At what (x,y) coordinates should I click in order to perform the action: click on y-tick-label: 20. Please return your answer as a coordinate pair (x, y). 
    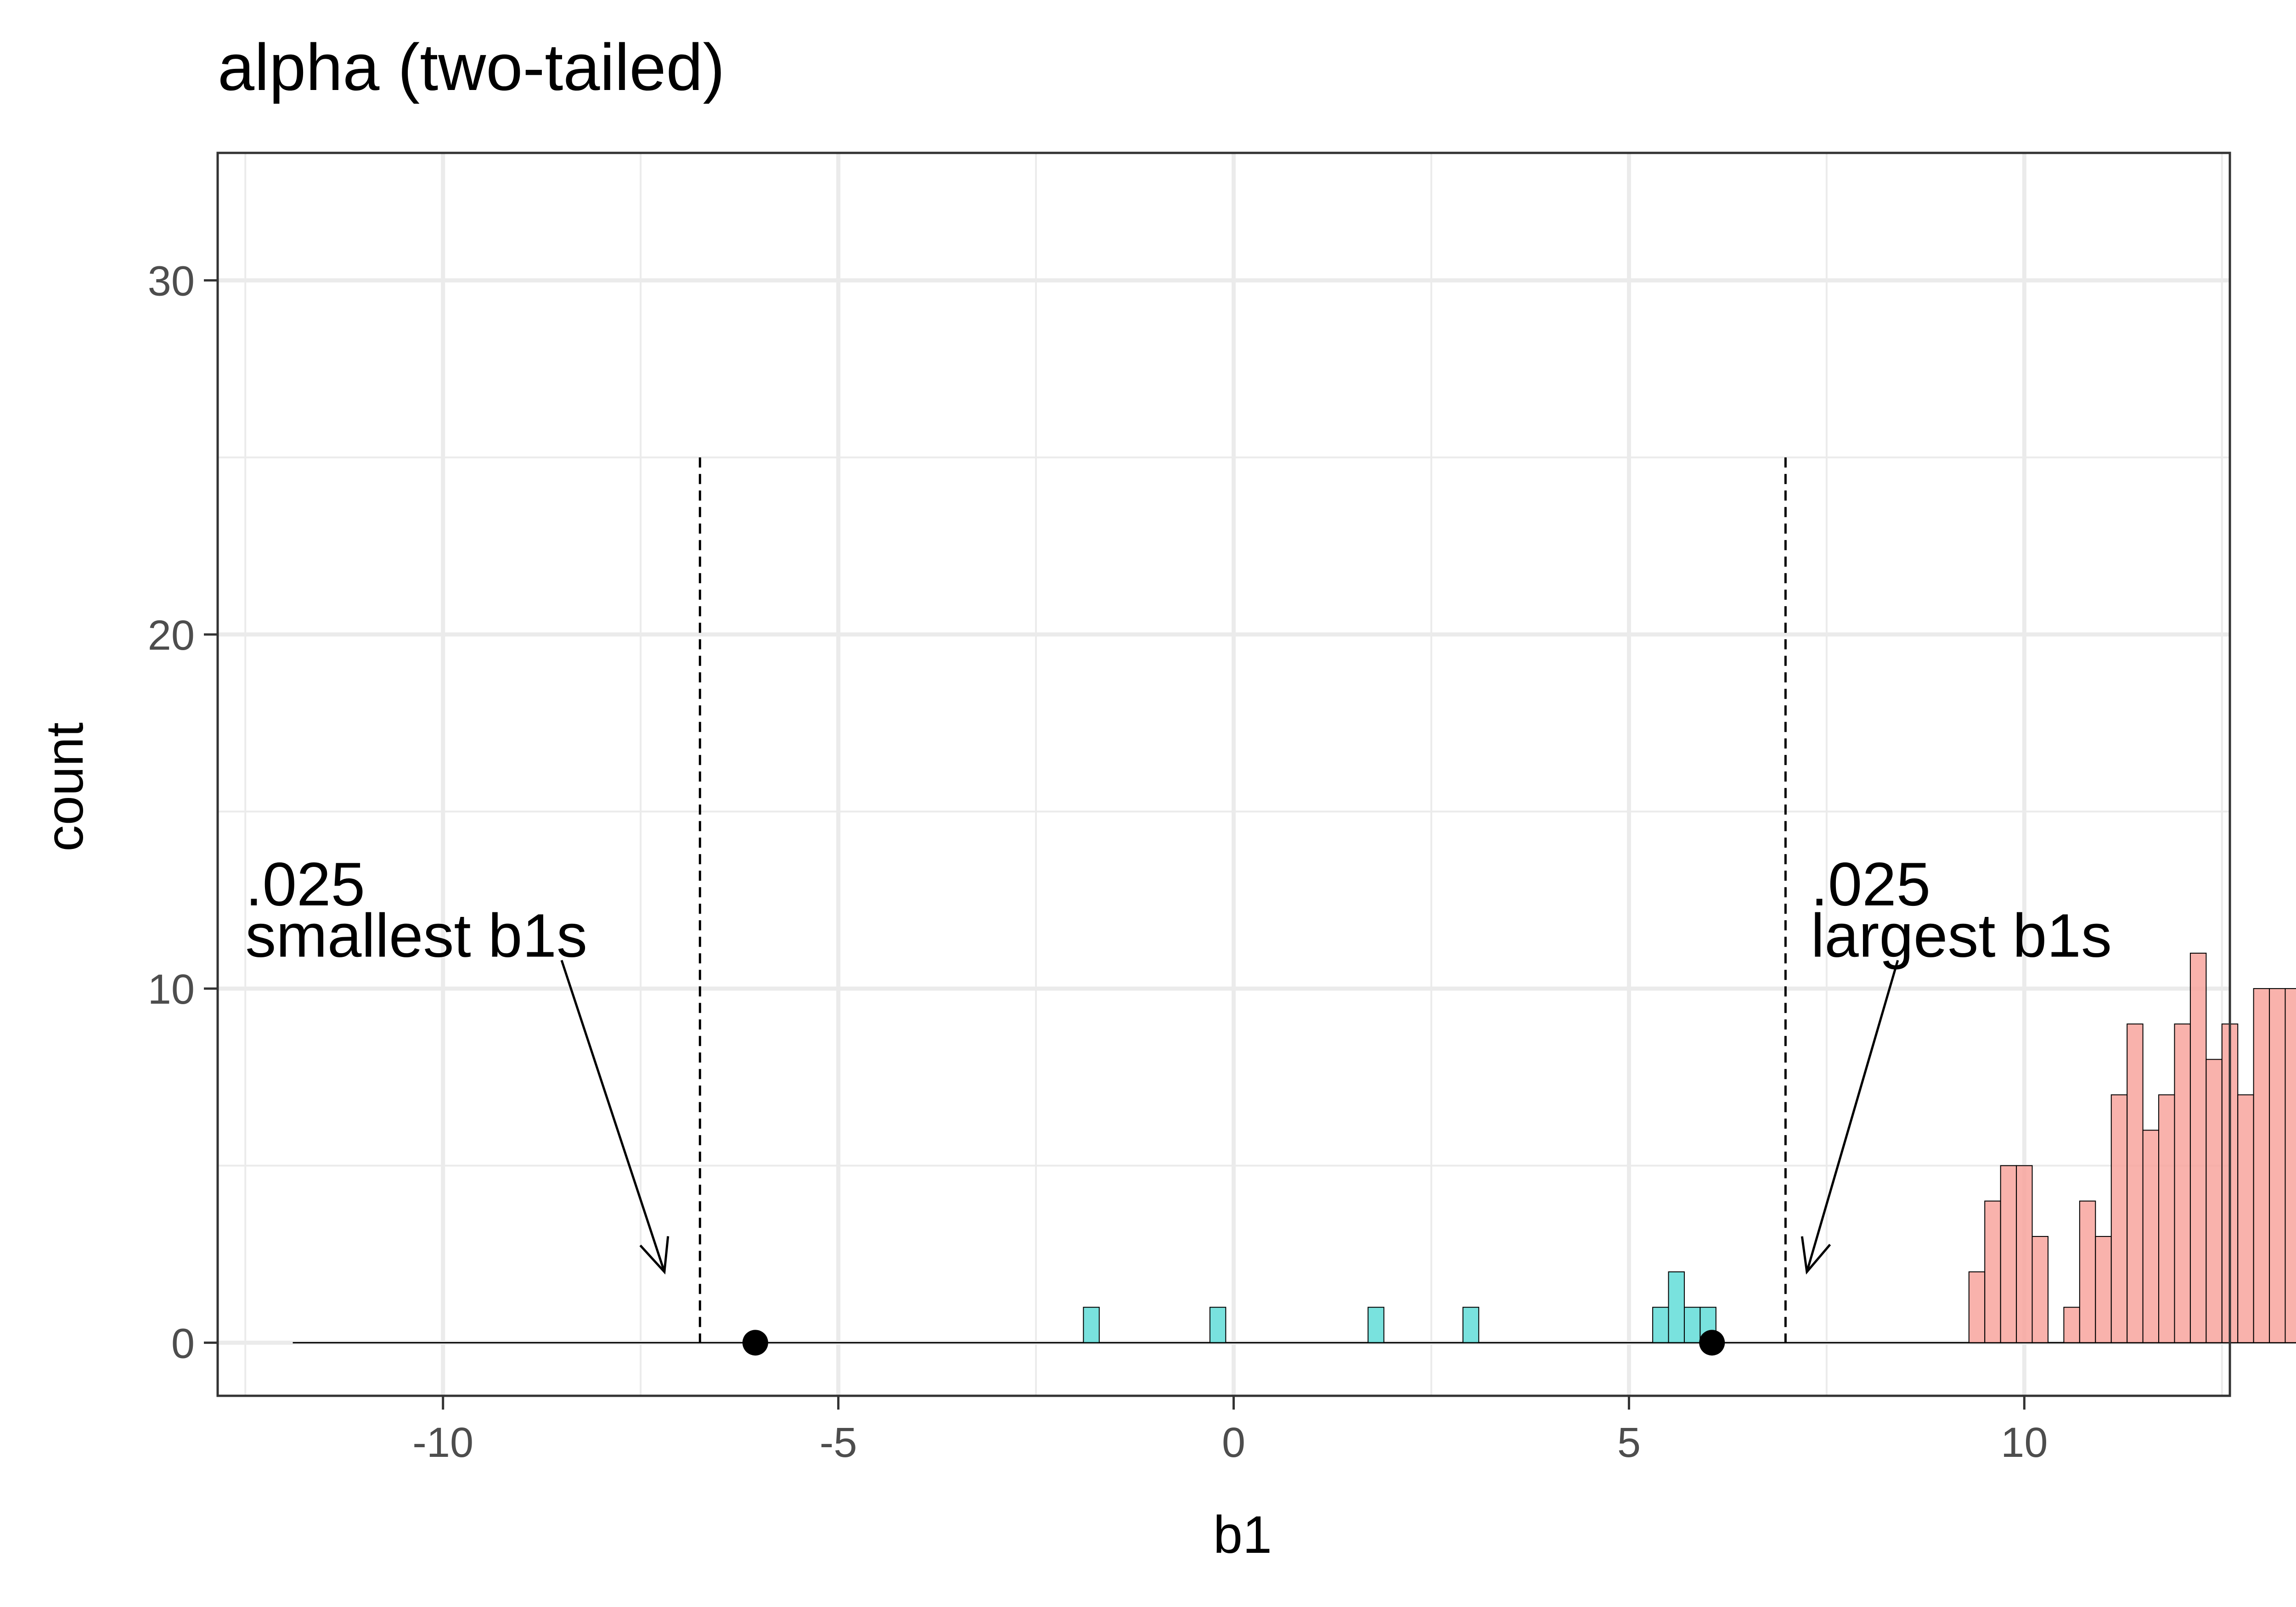
    Looking at the image, I should click on (171, 635).